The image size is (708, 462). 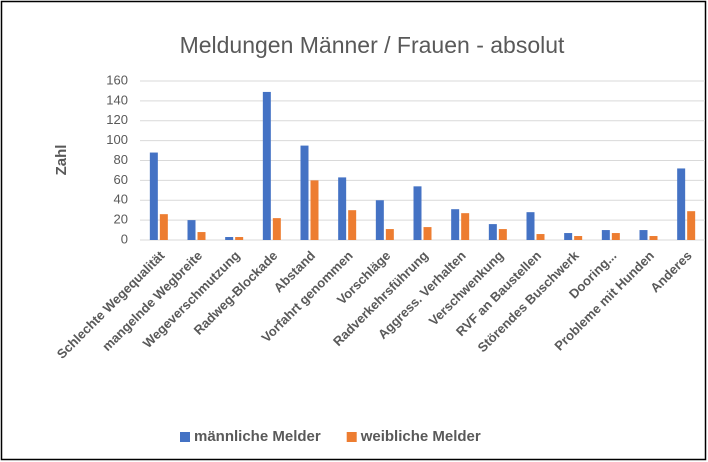 What do you see at coordinates (121, 159) in the screenshot?
I see `y-tick-label: 80` at bounding box center [121, 159].